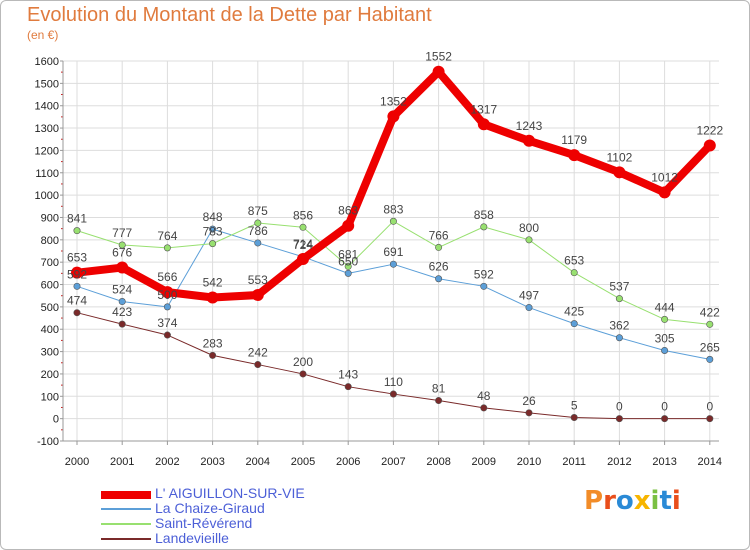 The width and height of the screenshot is (750, 550). Describe the element at coordinates (348, 254) in the screenshot. I see `data-label: 681` at that location.